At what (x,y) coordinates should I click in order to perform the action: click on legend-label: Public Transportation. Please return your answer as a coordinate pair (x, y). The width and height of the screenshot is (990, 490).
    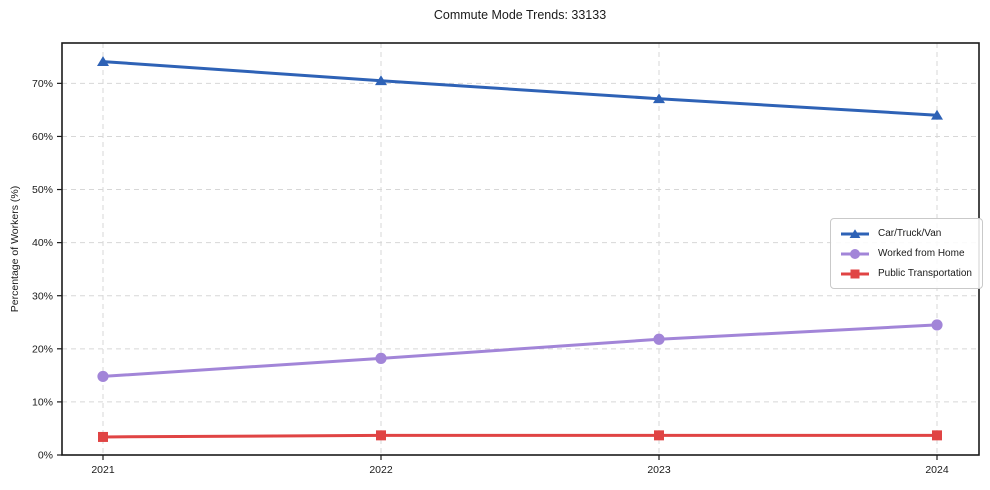
    Looking at the image, I should click on (925, 273).